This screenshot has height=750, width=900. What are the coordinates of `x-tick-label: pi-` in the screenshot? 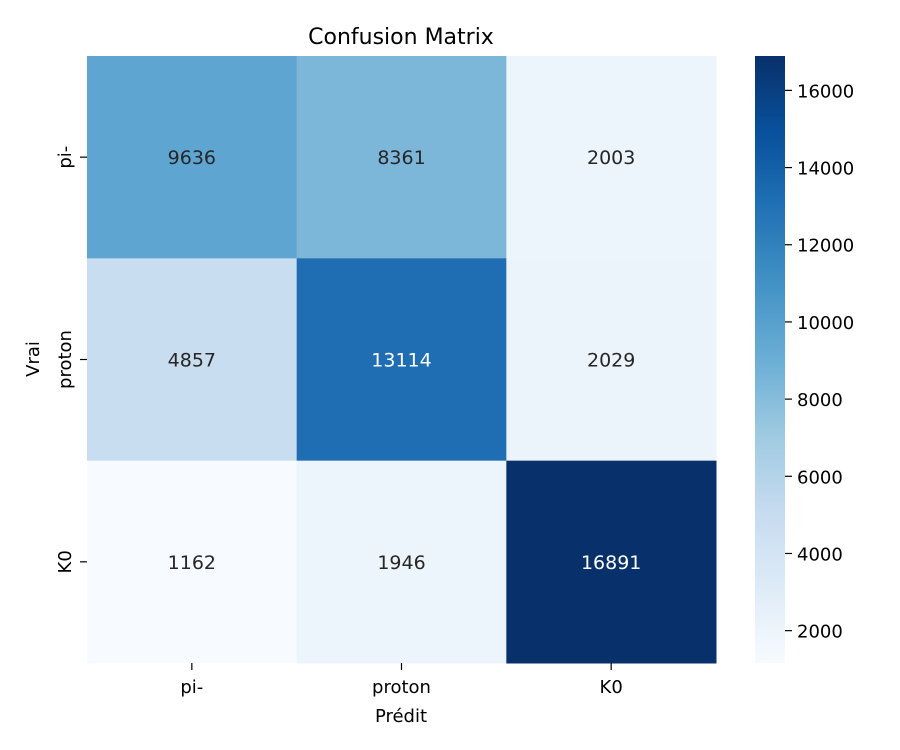 It's located at (191, 687).